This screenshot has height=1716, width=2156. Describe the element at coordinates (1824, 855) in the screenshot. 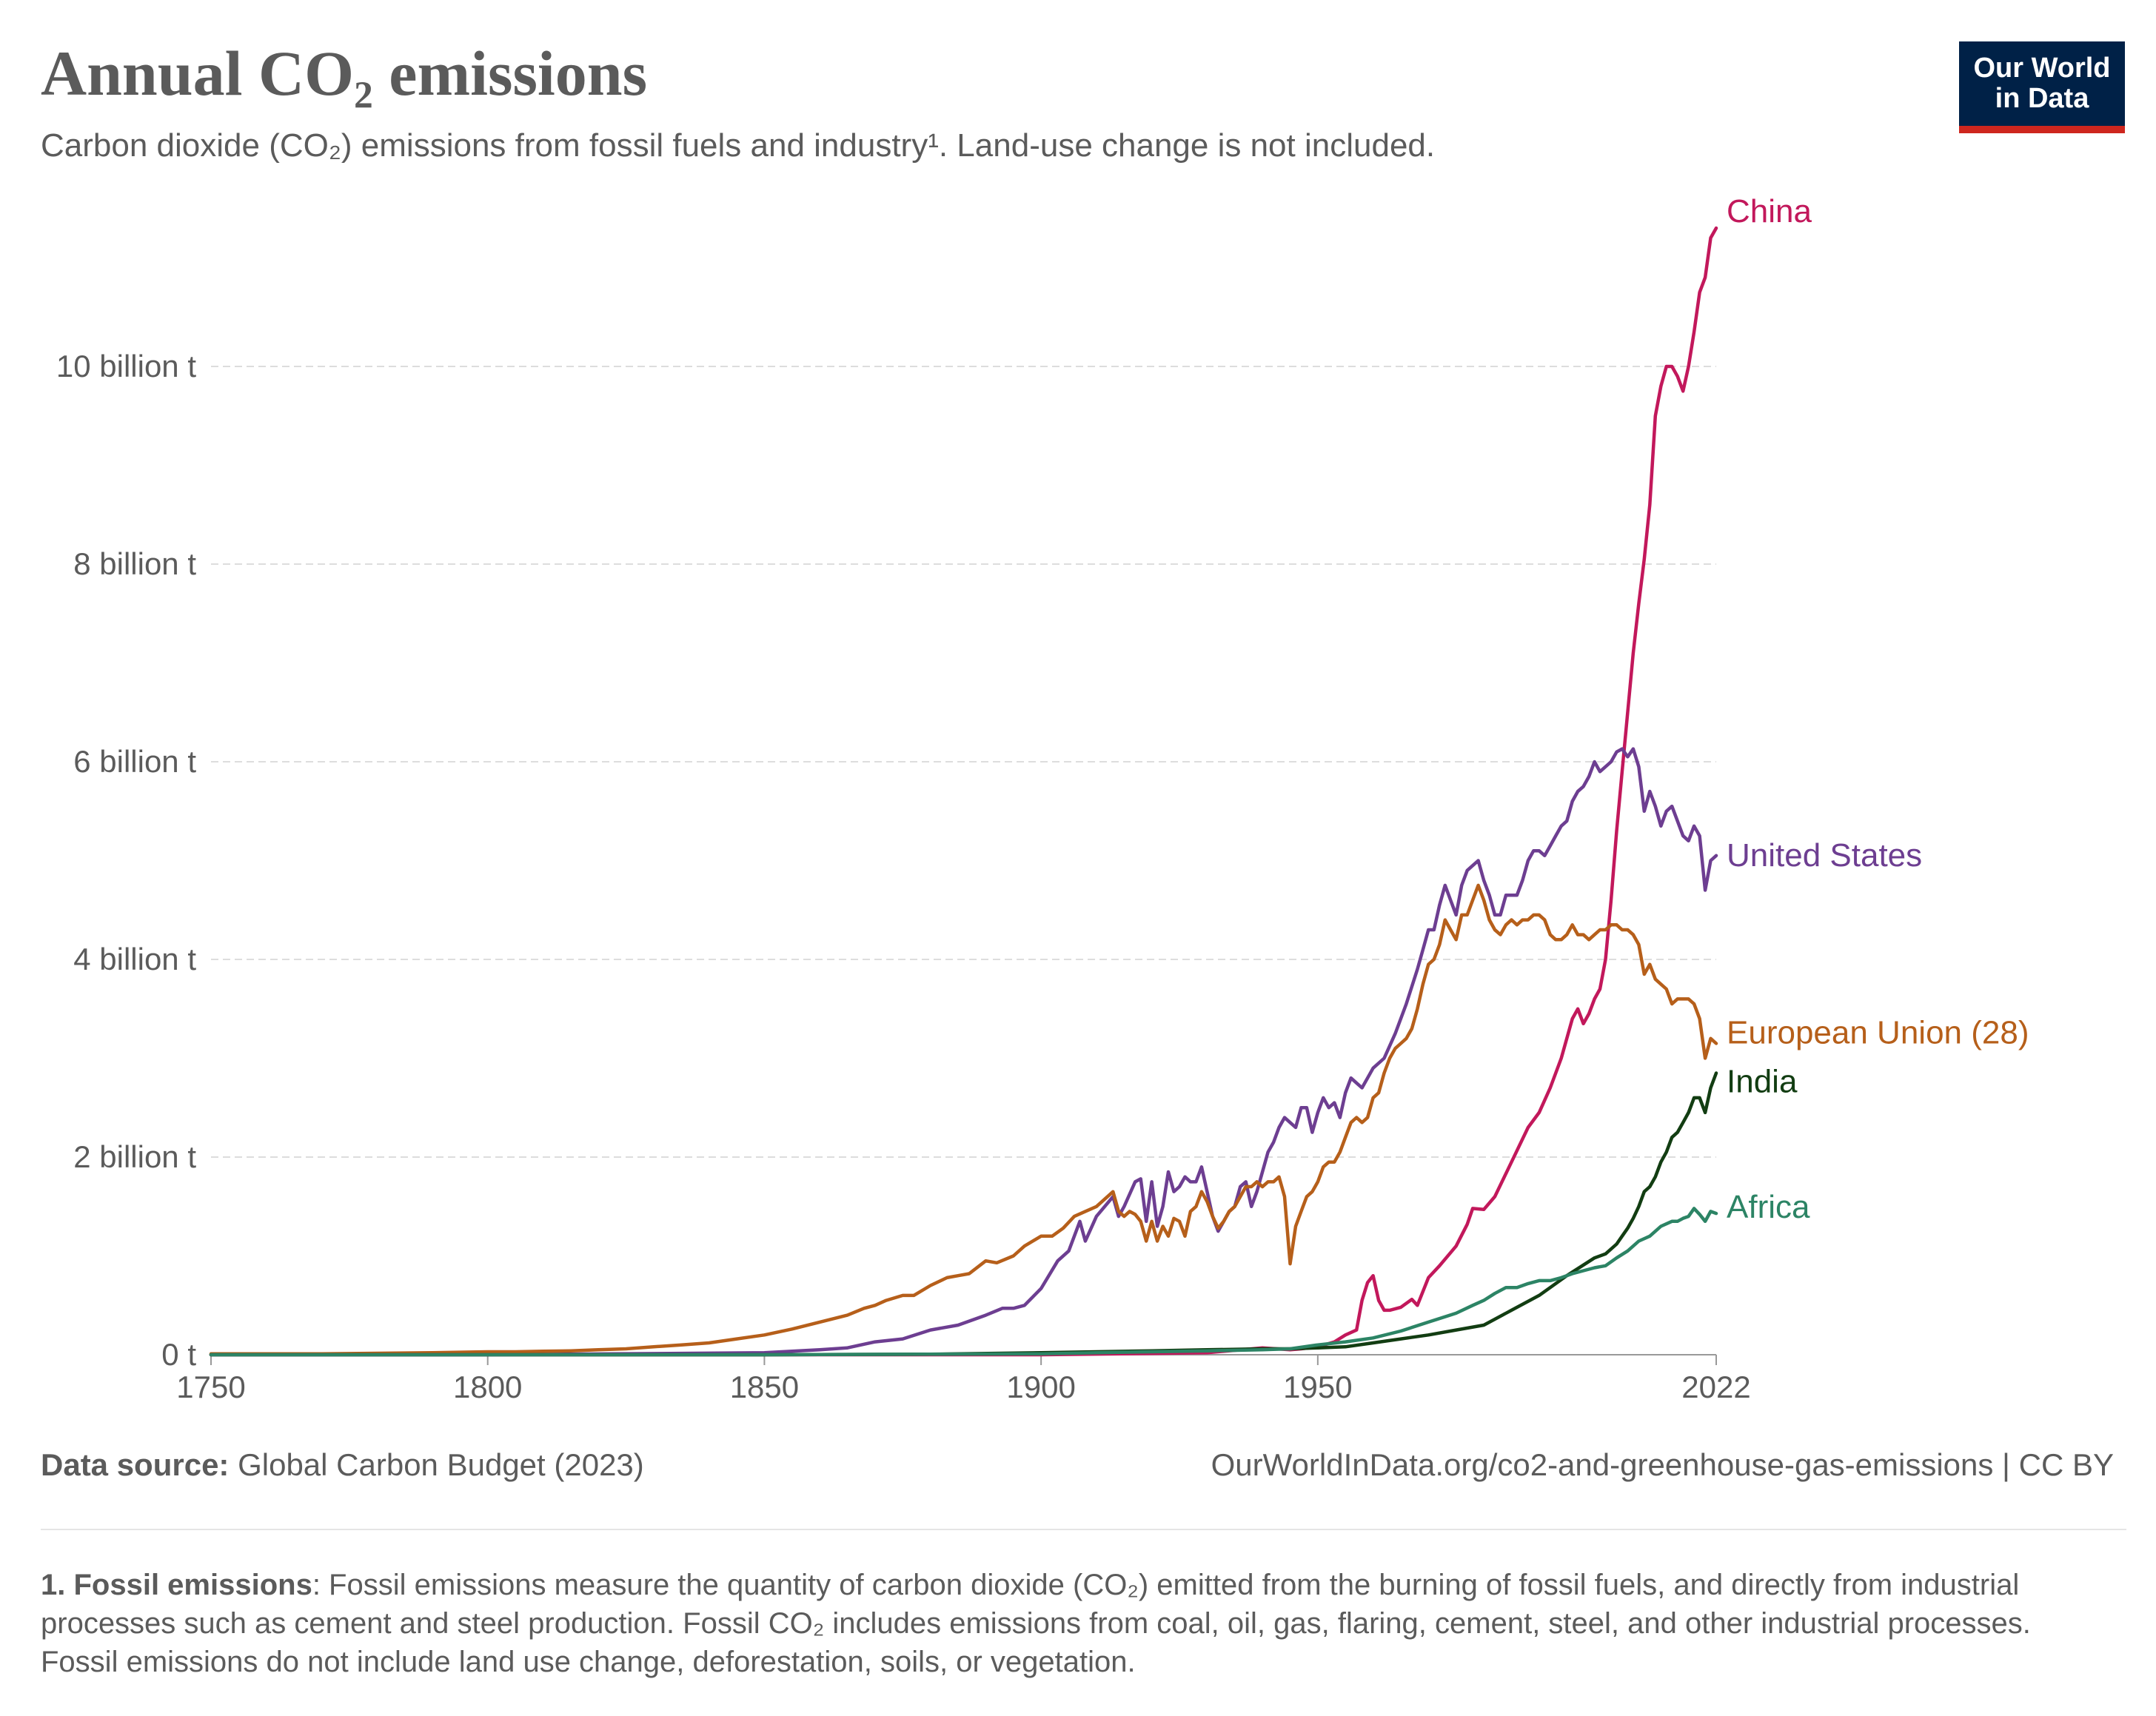

I see `series-label-united-states: United States` at that location.